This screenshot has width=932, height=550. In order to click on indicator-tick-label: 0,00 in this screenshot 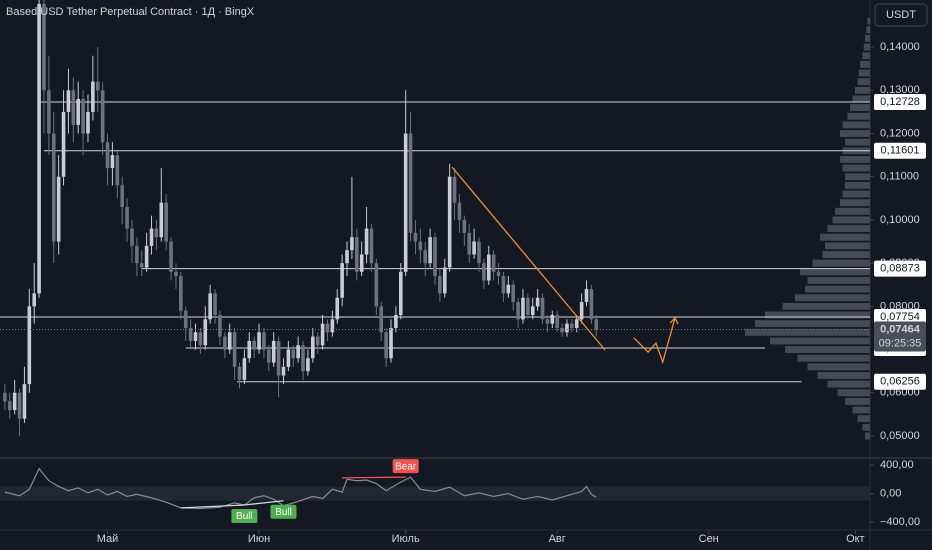, I will do `click(890, 493)`.